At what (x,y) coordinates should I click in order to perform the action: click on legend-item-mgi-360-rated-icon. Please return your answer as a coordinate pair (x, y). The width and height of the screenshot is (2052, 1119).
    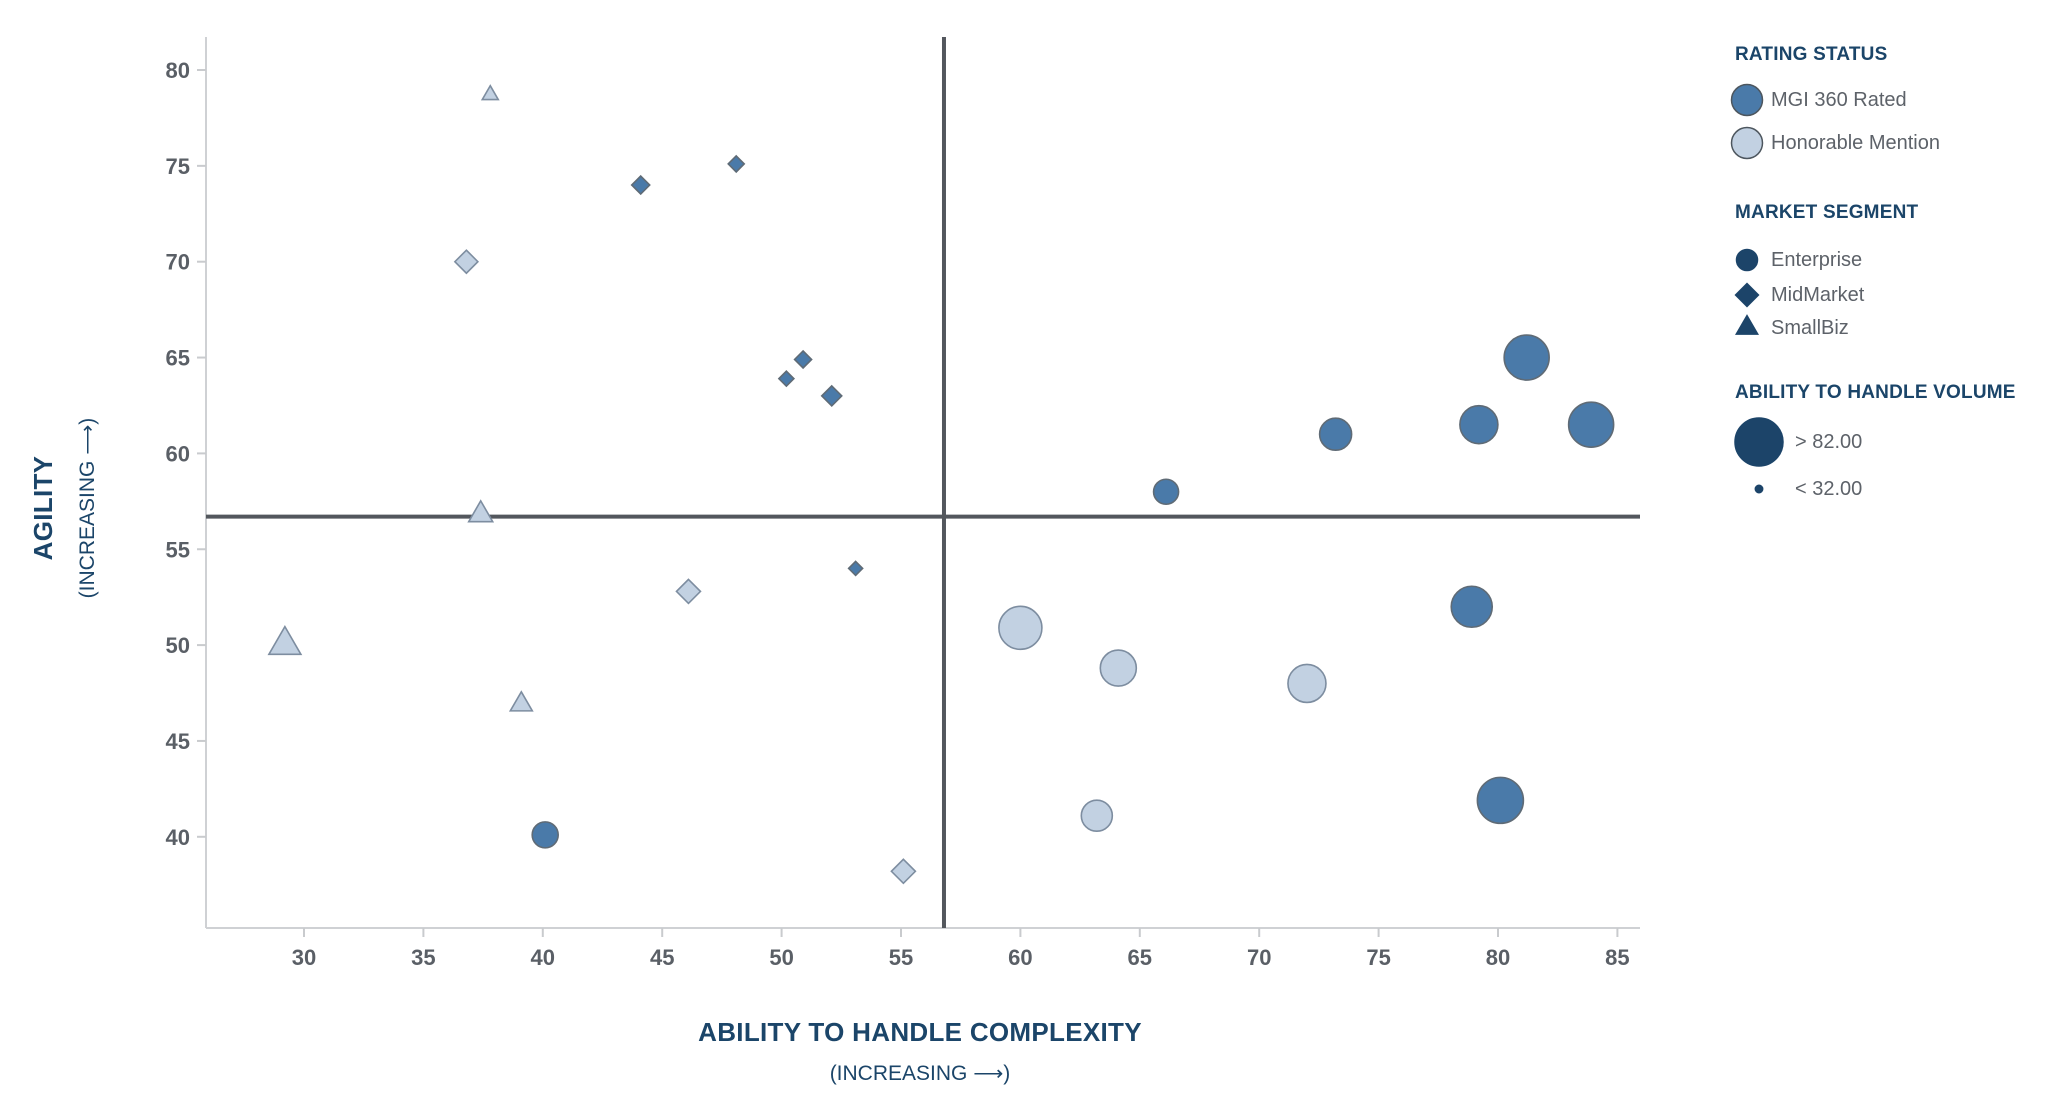
    Looking at the image, I should click on (1747, 100).